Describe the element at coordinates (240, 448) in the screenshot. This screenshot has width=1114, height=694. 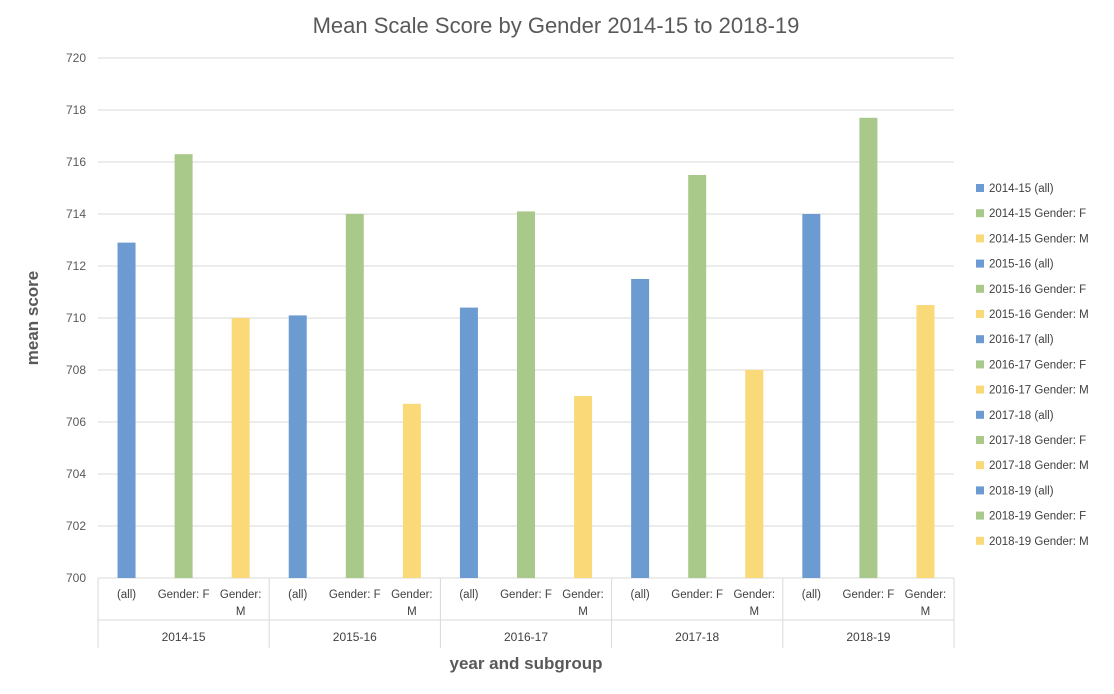
I see `bar-2014-15-male` at that location.